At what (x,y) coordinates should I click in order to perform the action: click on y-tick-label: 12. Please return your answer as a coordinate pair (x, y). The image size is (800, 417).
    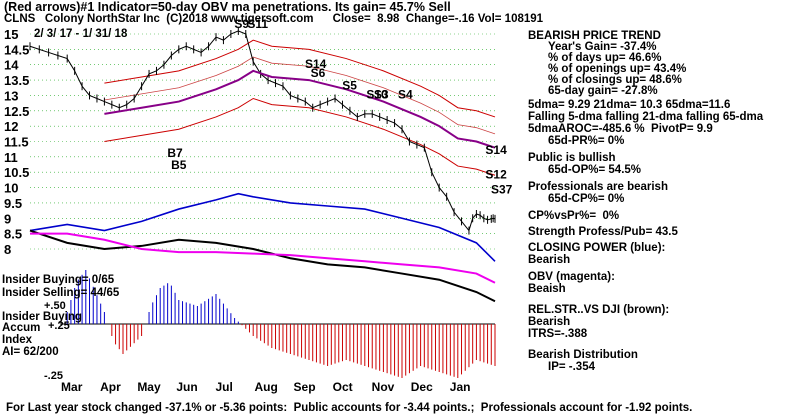
    Looking at the image, I should click on (11, 126).